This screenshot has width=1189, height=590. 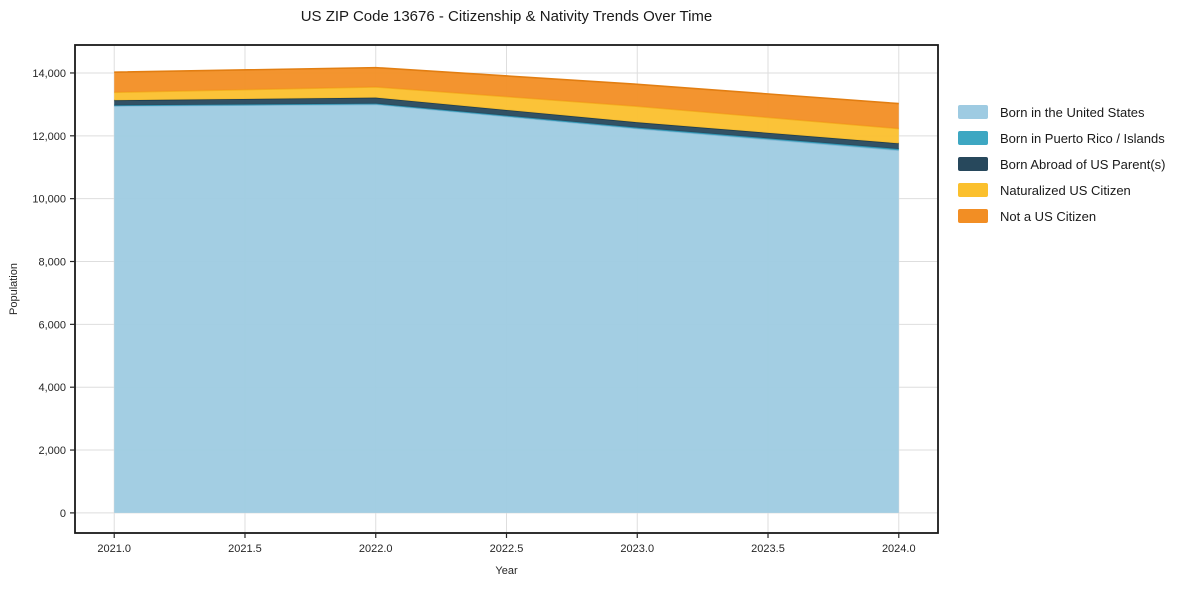 What do you see at coordinates (1072, 112) in the screenshot?
I see `legend-item-label: Born in the United States` at bounding box center [1072, 112].